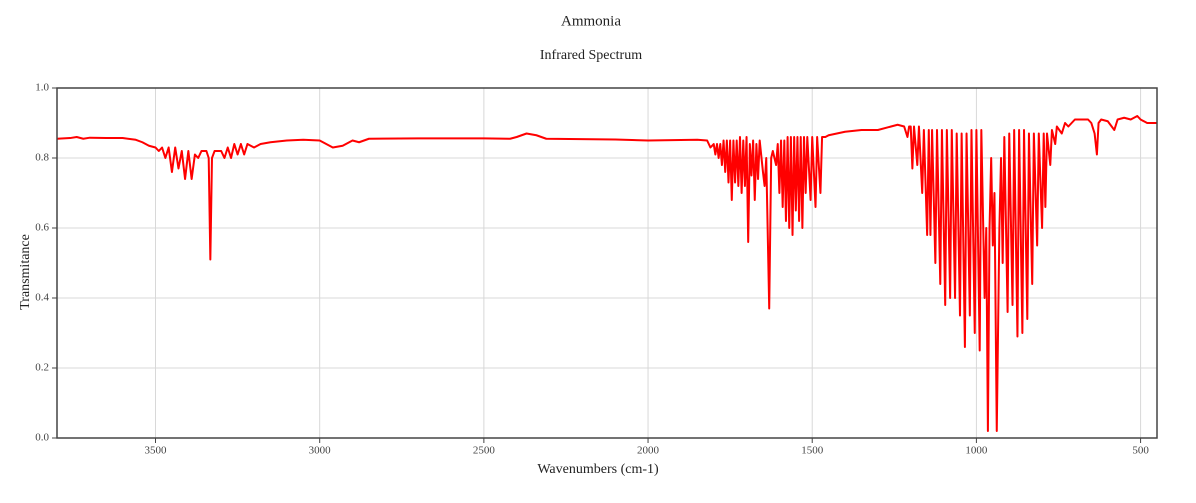 This screenshot has height=503, width=1196. Describe the element at coordinates (591, 55) in the screenshot. I see `chart-subtitle: Infrared Spectrum` at that location.